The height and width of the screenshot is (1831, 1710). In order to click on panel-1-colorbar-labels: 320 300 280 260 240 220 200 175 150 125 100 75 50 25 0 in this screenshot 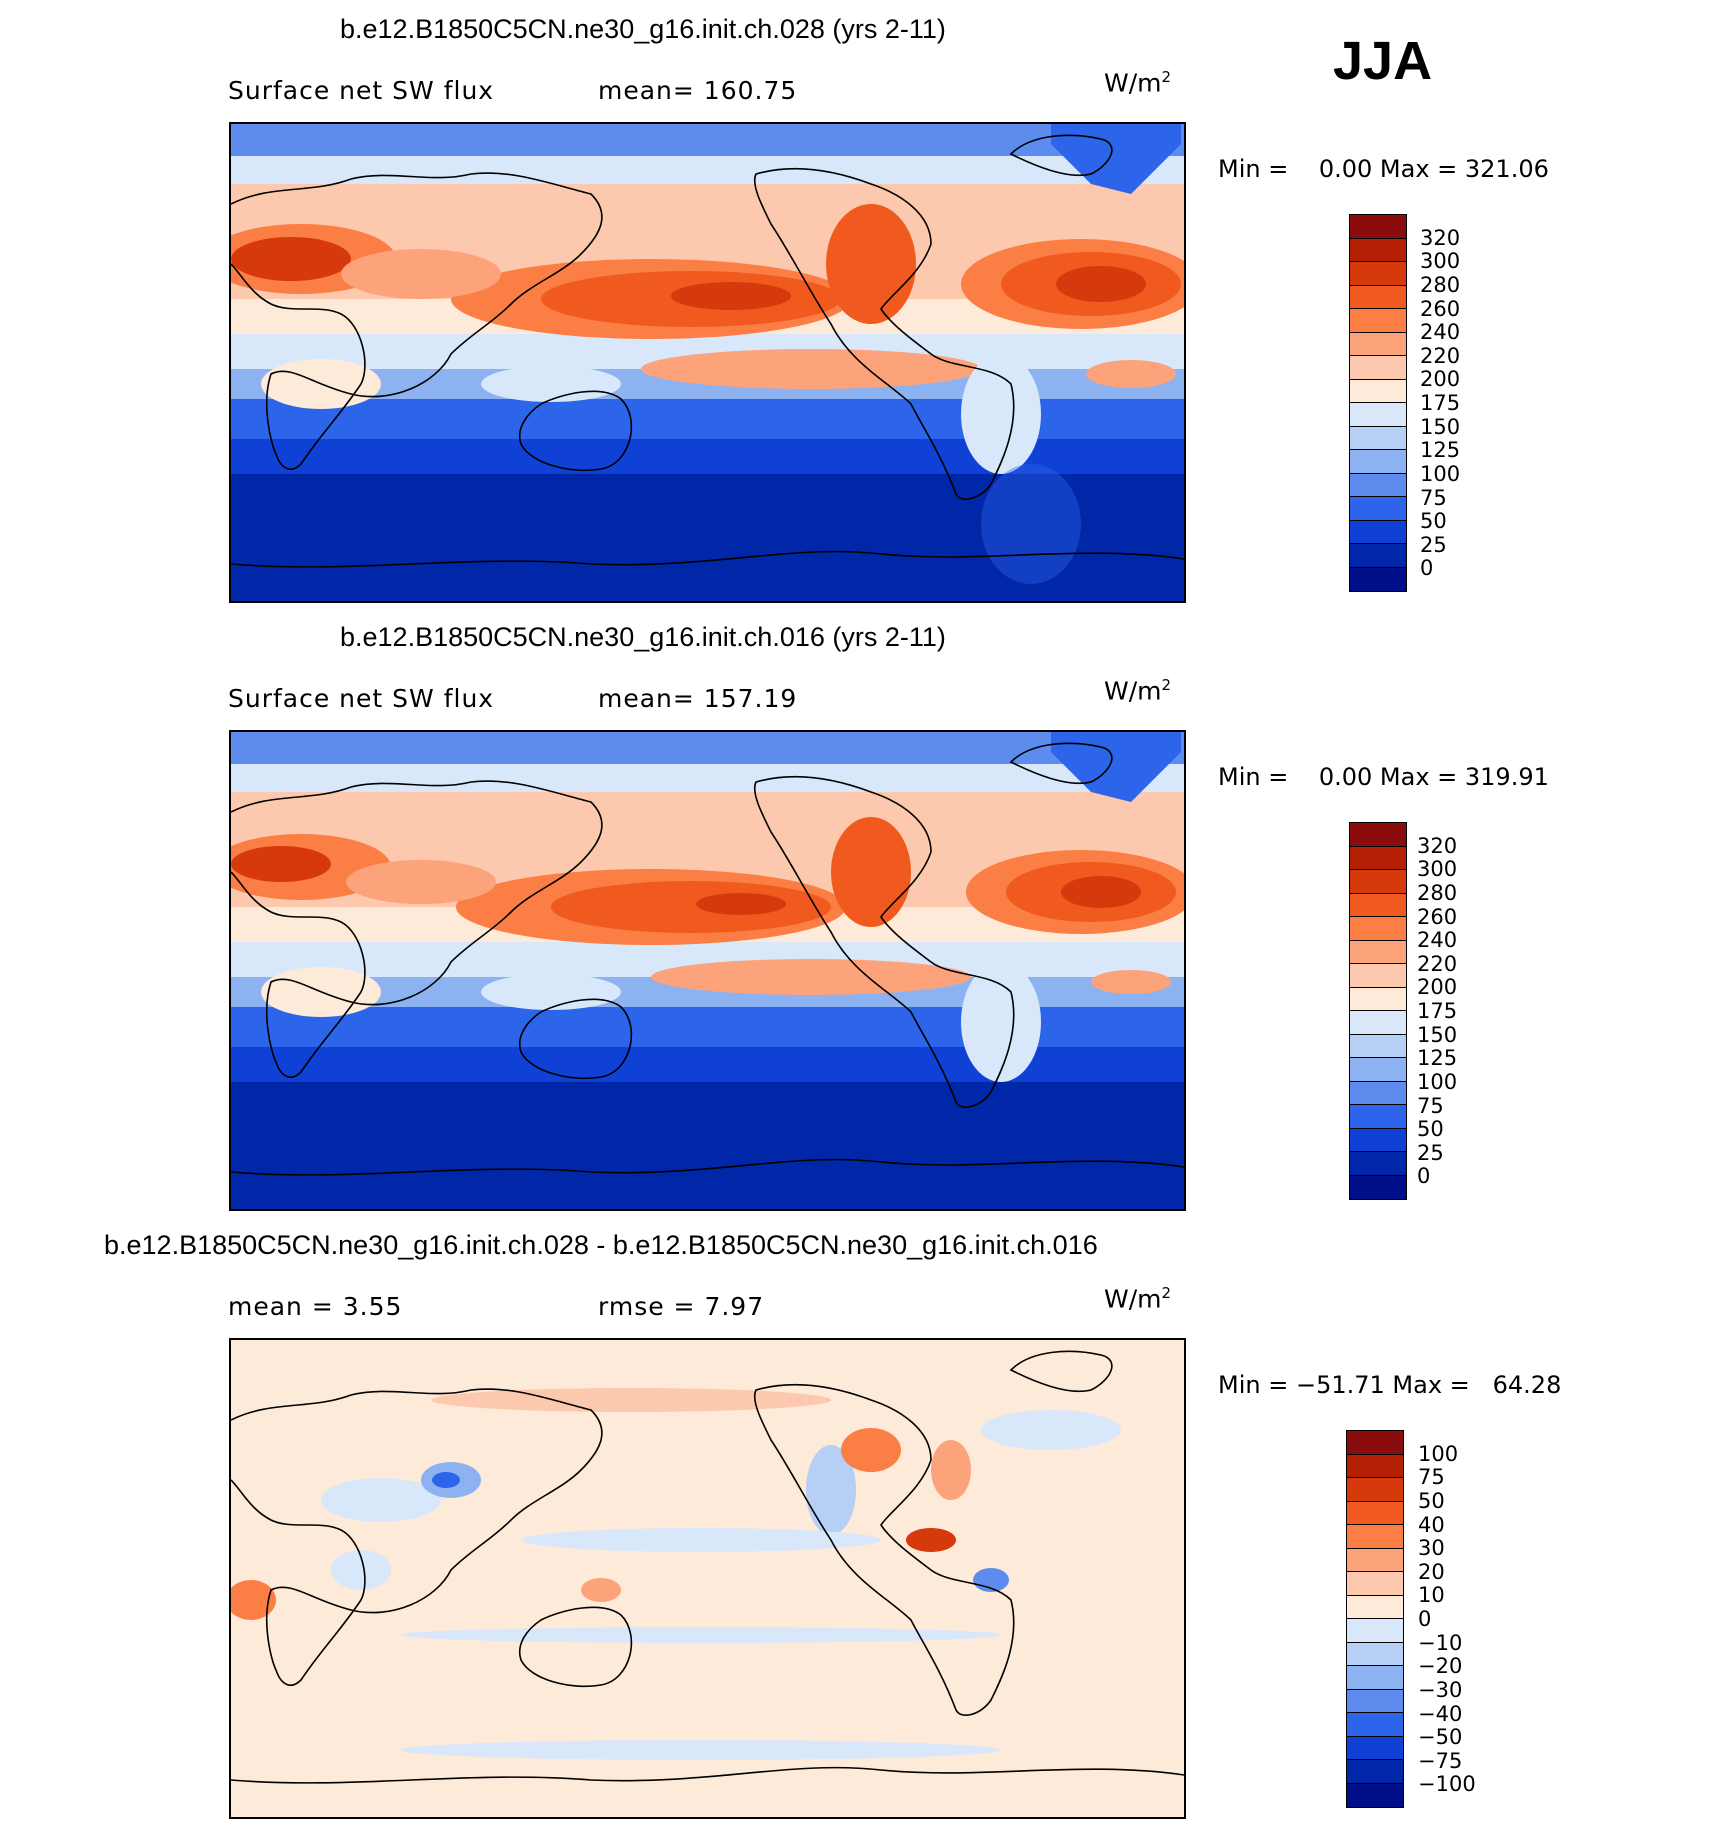, I will do `click(1460, 403)`.